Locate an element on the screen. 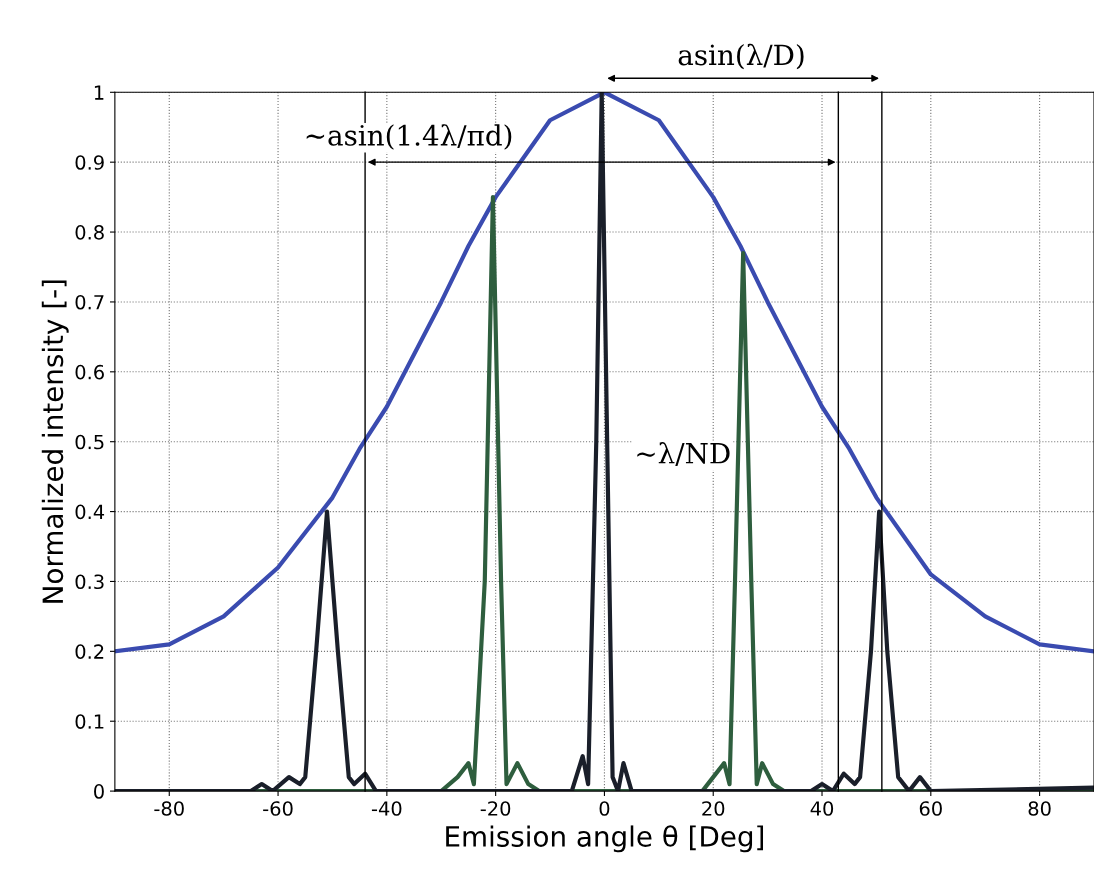  x-tick-label: 20 is located at coordinates (713, 808).